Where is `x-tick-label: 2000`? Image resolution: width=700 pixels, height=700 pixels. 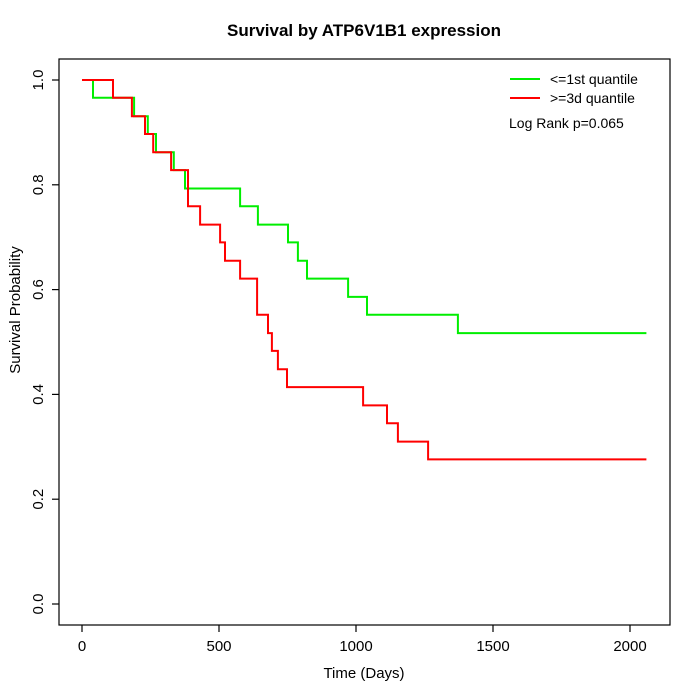 x-tick-label: 2000 is located at coordinates (629, 646).